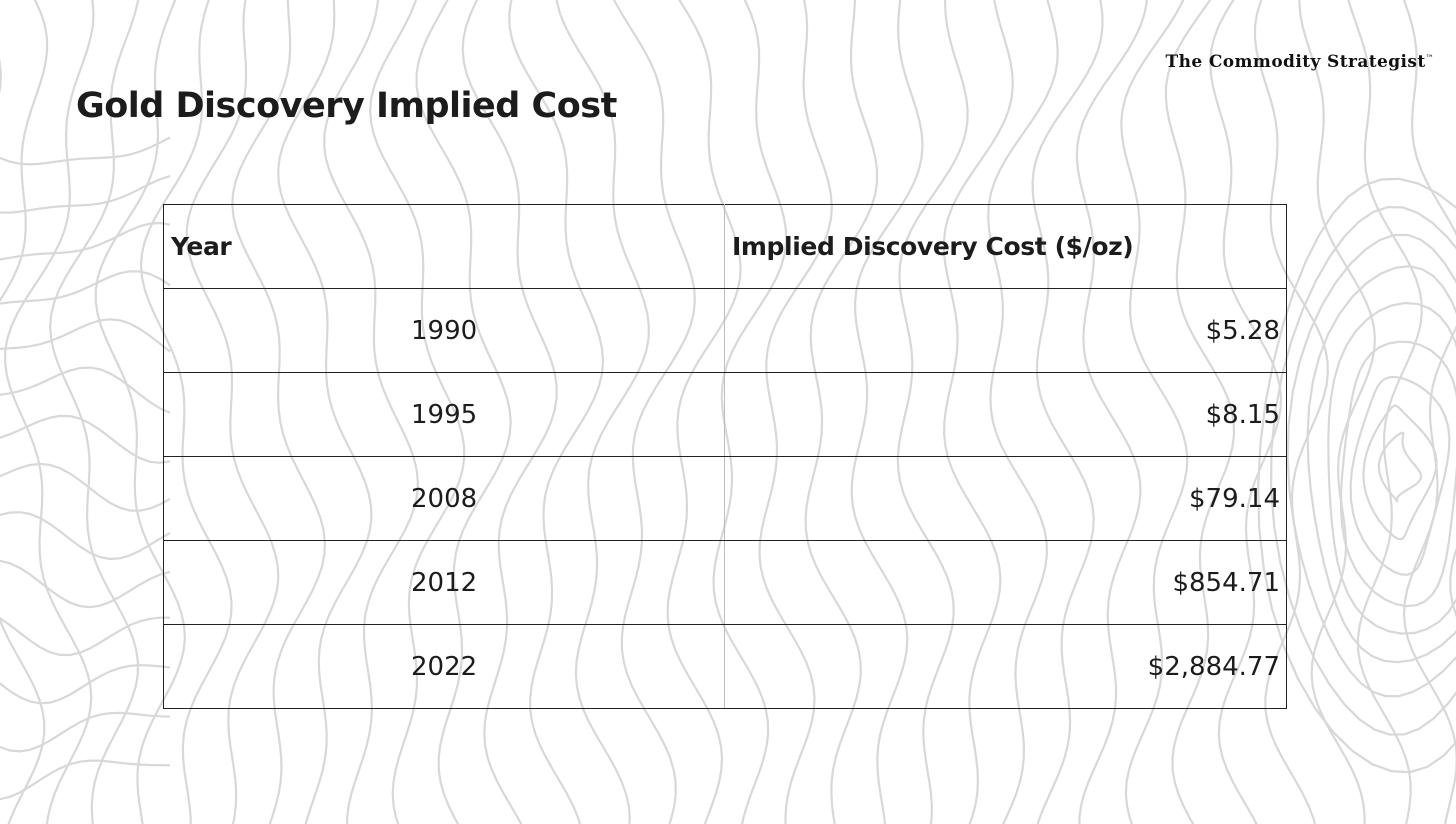 The height and width of the screenshot is (824, 1456). I want to click on column-header-cost: Implied Discovery Cost ($/oz), so click(1005, 246).